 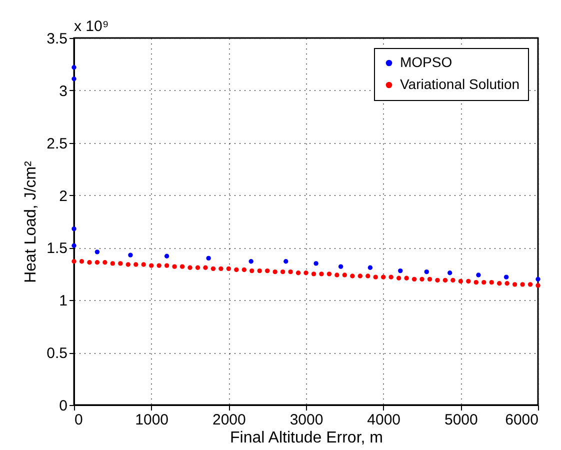 What do you see at coordinates (57, 39) in the screenshot?
I see `y-tick-label: 3.5` at bounding box center [57, 39].